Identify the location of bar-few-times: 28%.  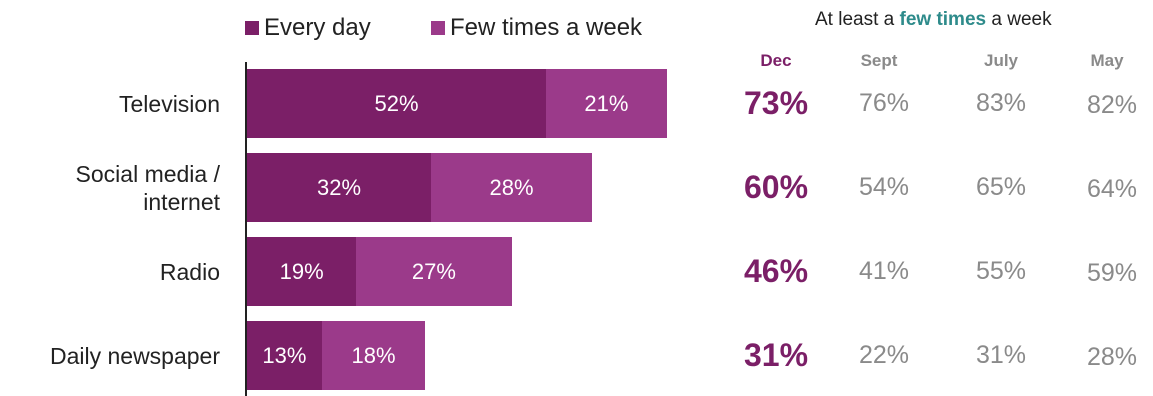
(511, 187).